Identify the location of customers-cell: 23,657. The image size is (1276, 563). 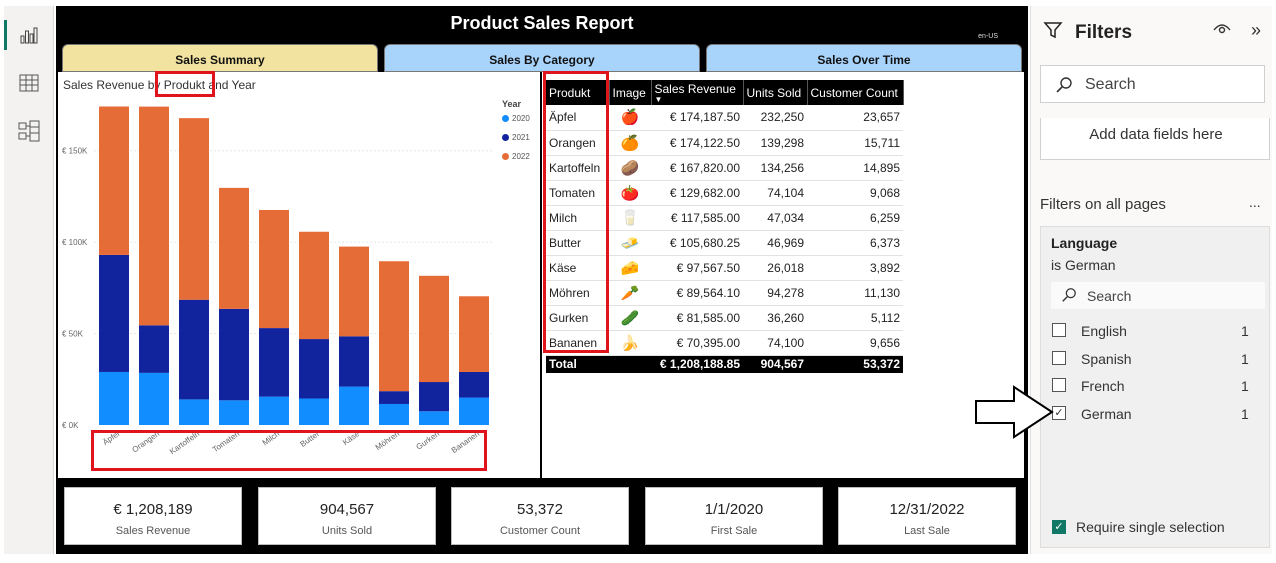
(855, 118).